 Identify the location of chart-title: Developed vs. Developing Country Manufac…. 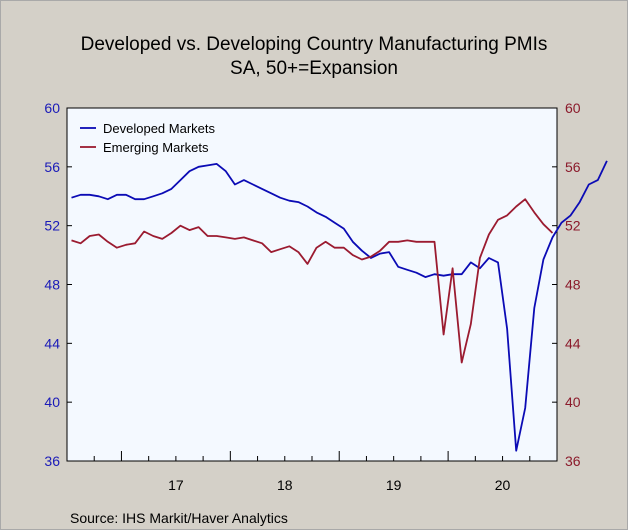
(314, 44).